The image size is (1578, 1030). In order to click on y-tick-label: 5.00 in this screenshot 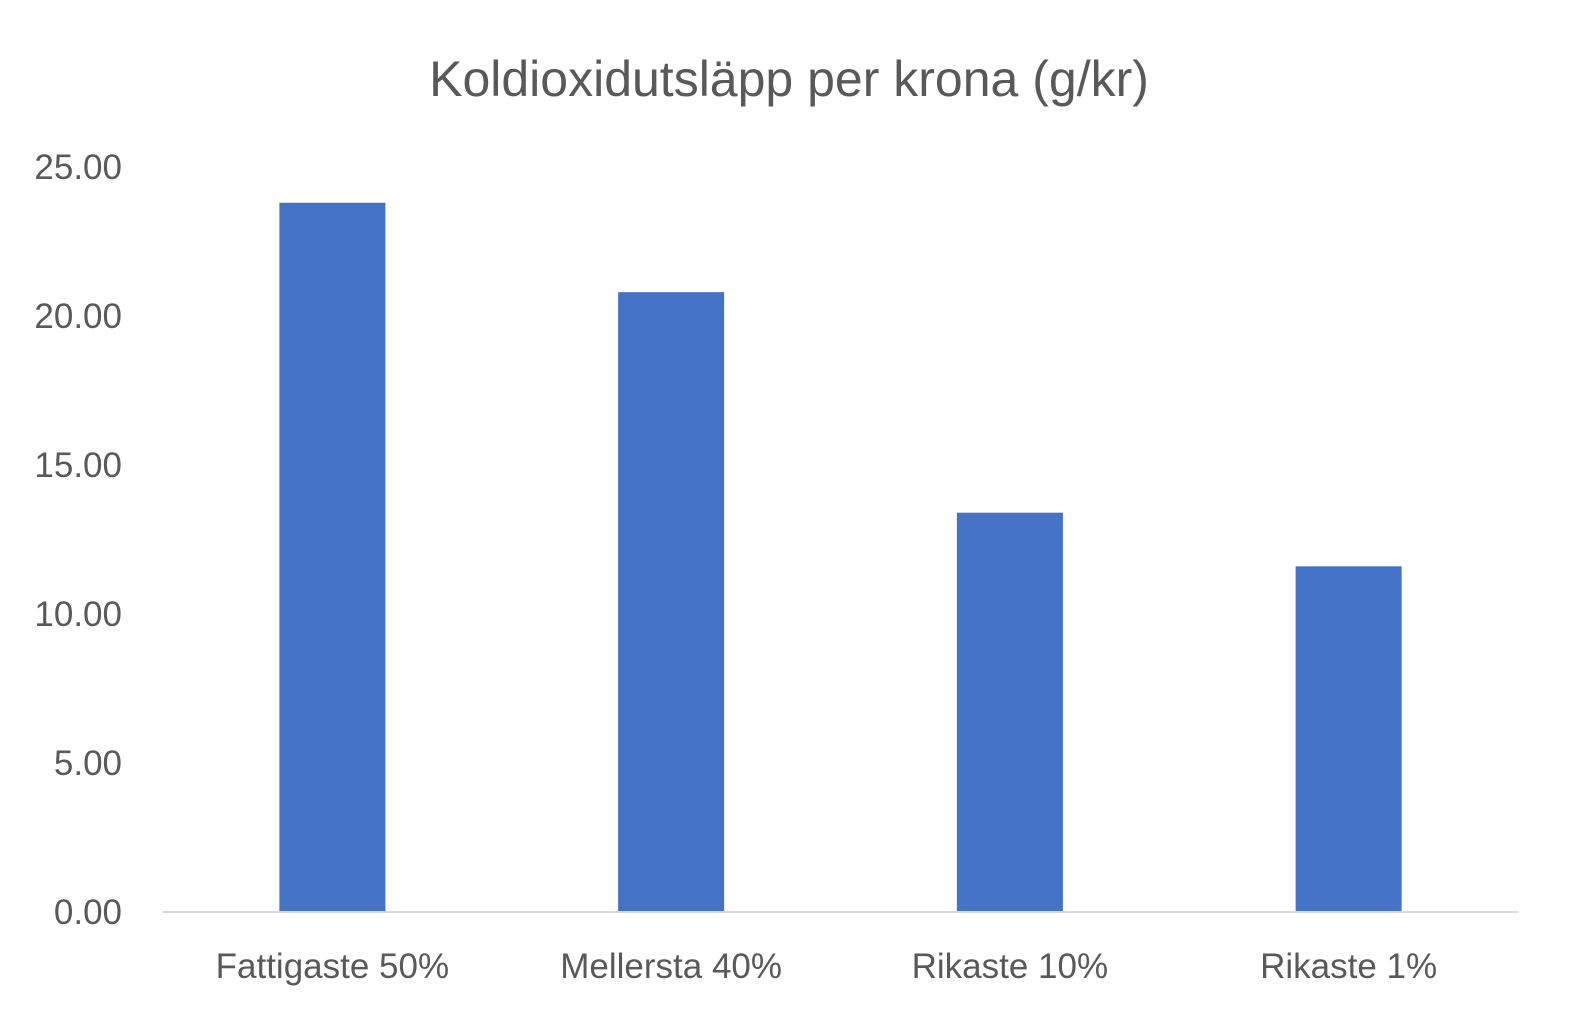, I will do `click(88, 763)`.